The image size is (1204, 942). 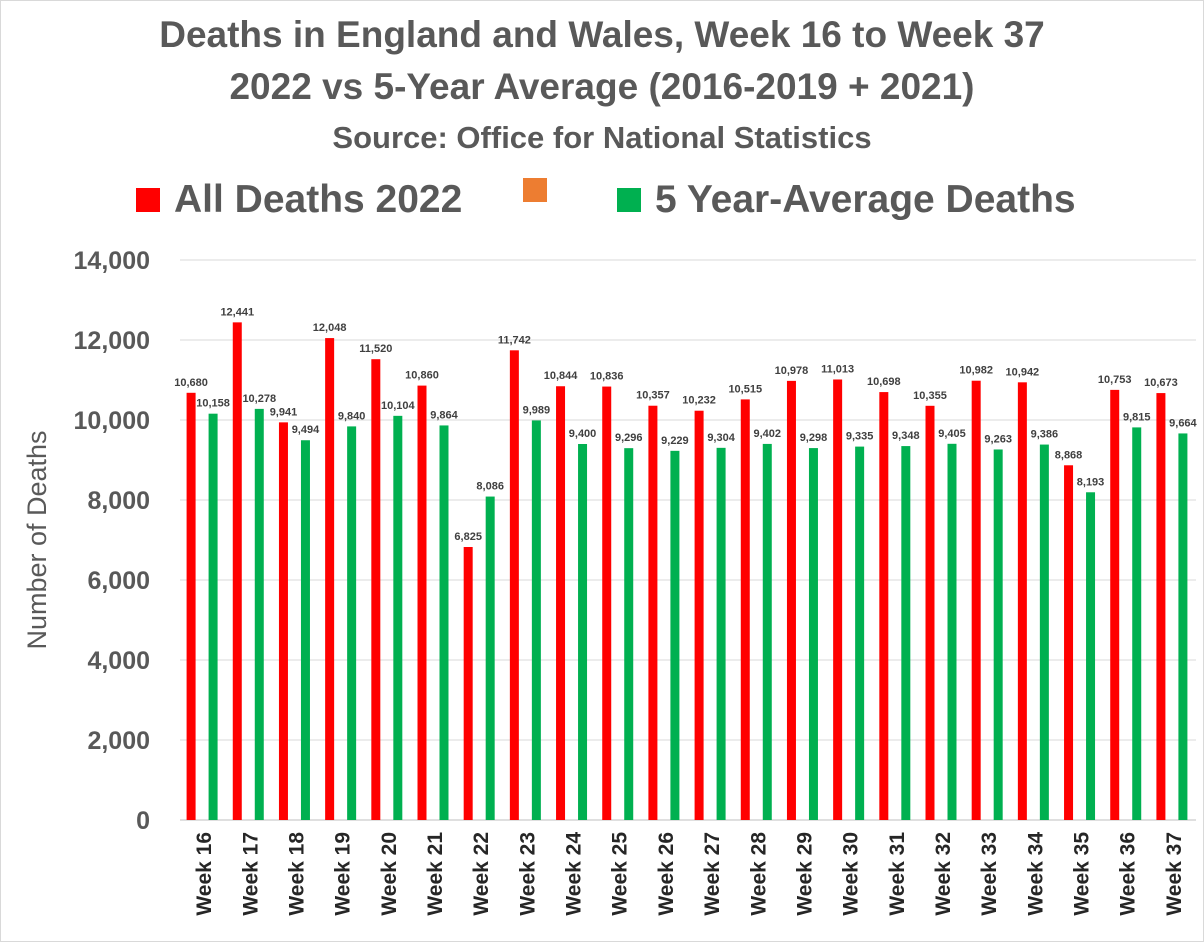 I want to click on y-axis-title: Number of Deaths, so click(x=37, y=539).